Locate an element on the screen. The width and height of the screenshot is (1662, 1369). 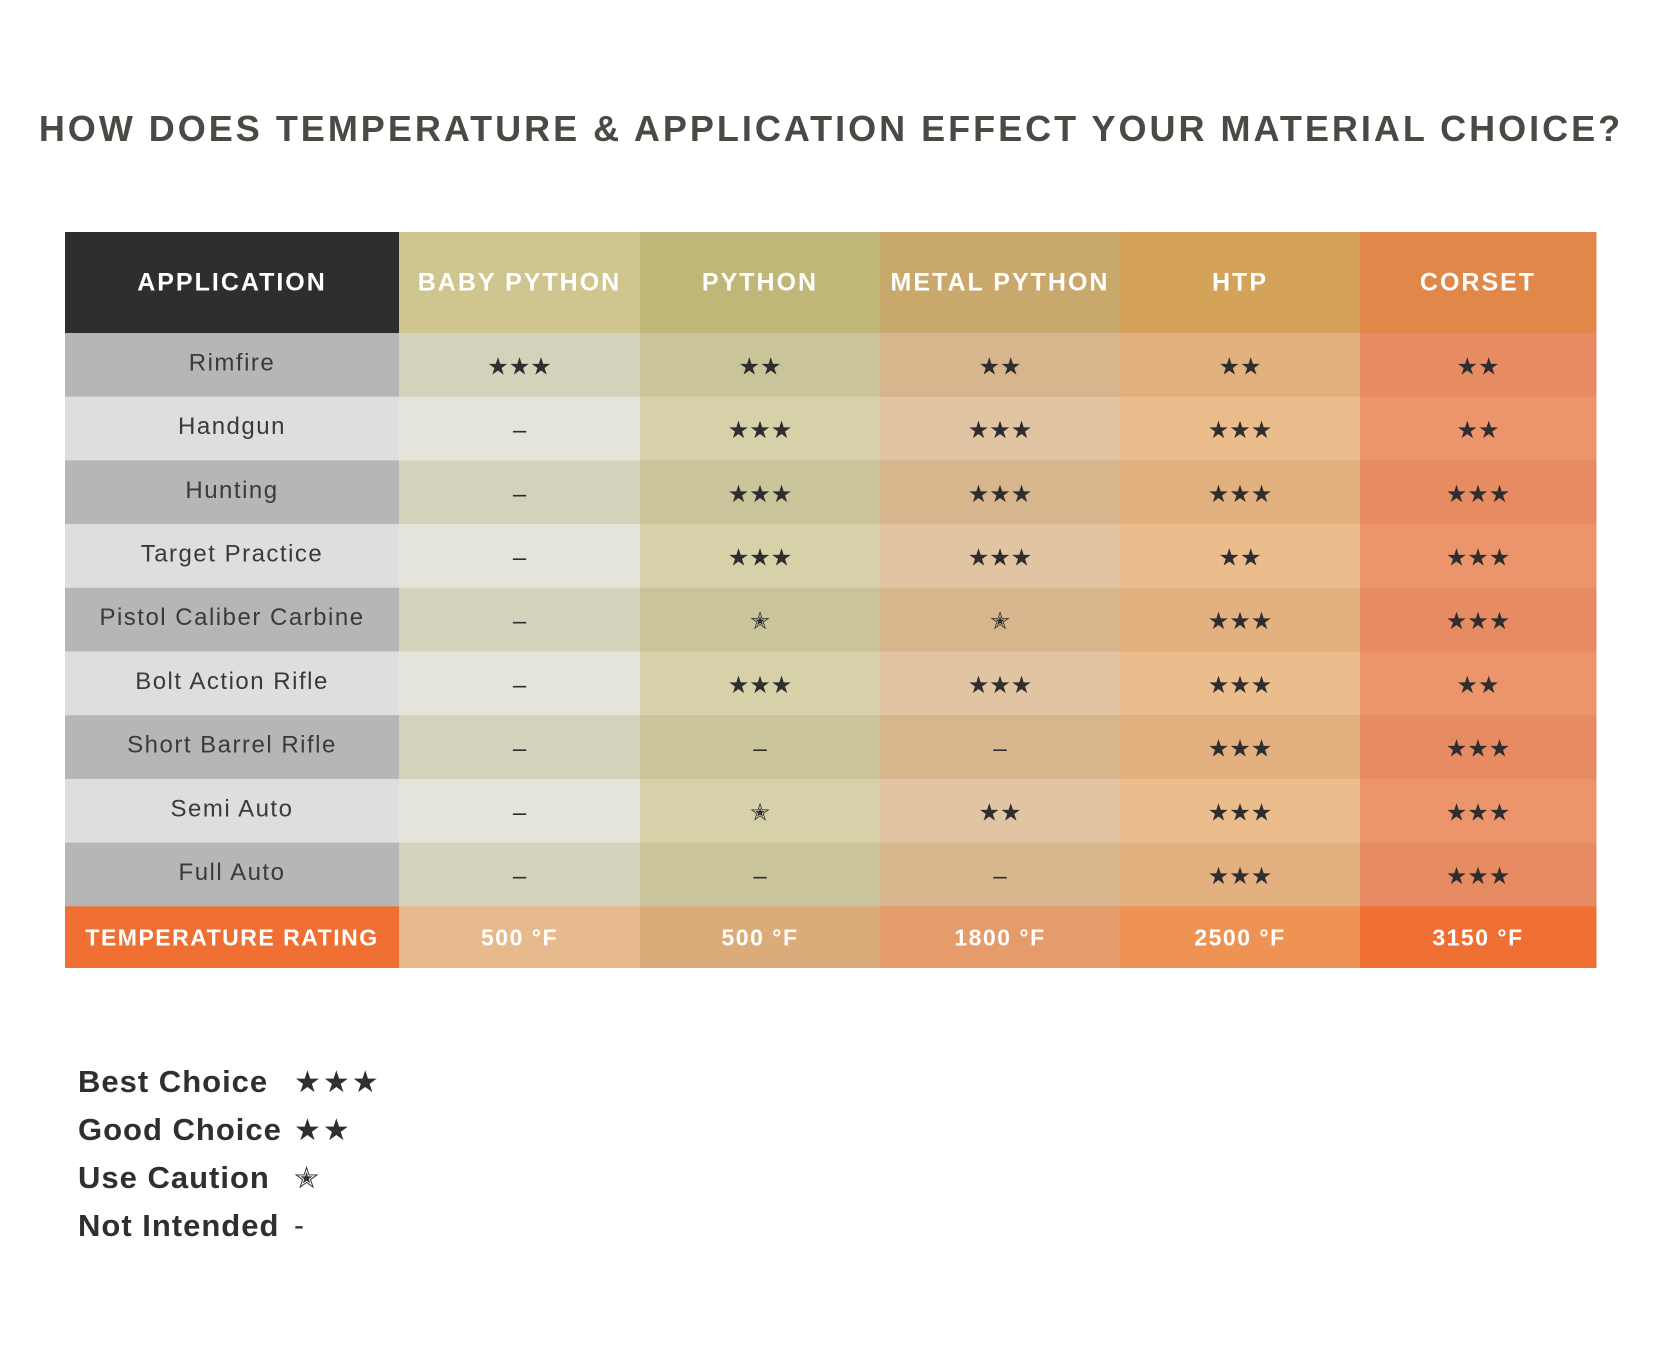
legend-label: Best Choice is located at coordinates (173, 1081).